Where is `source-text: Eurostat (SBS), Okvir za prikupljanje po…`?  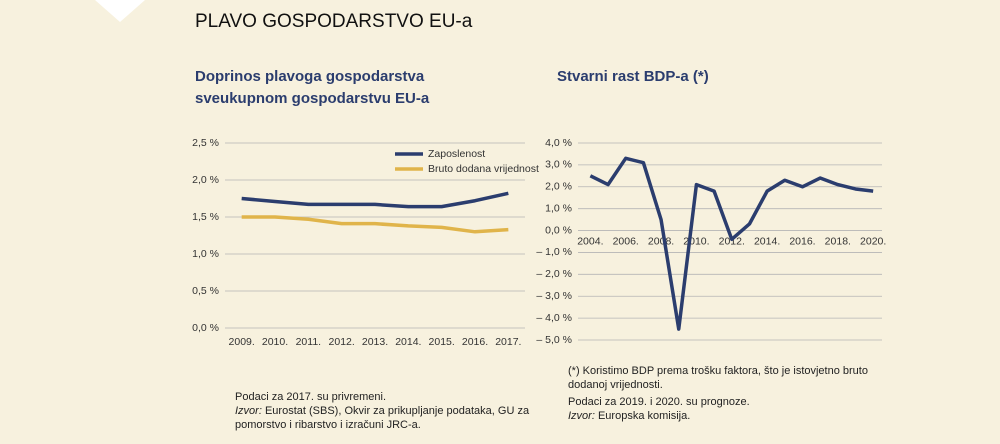
source-text: Eurostat (SBS), Okvir za prikupljanje po… is located at coordinates (382, 418).